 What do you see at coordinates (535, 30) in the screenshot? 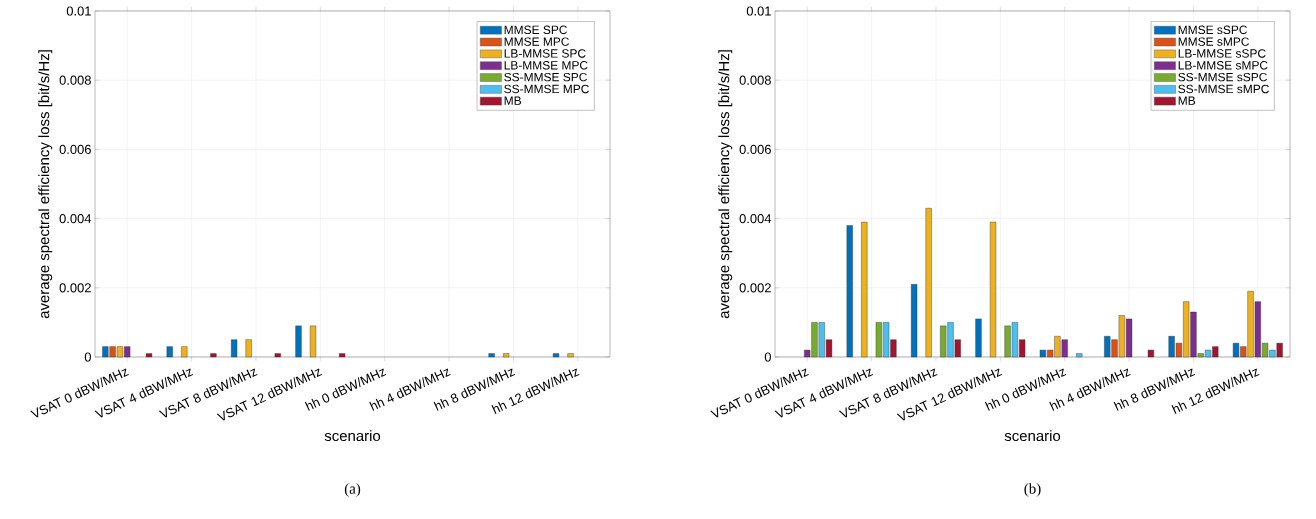
I see `legend-label: MMSE SPC` at bounding box center [535, 30].